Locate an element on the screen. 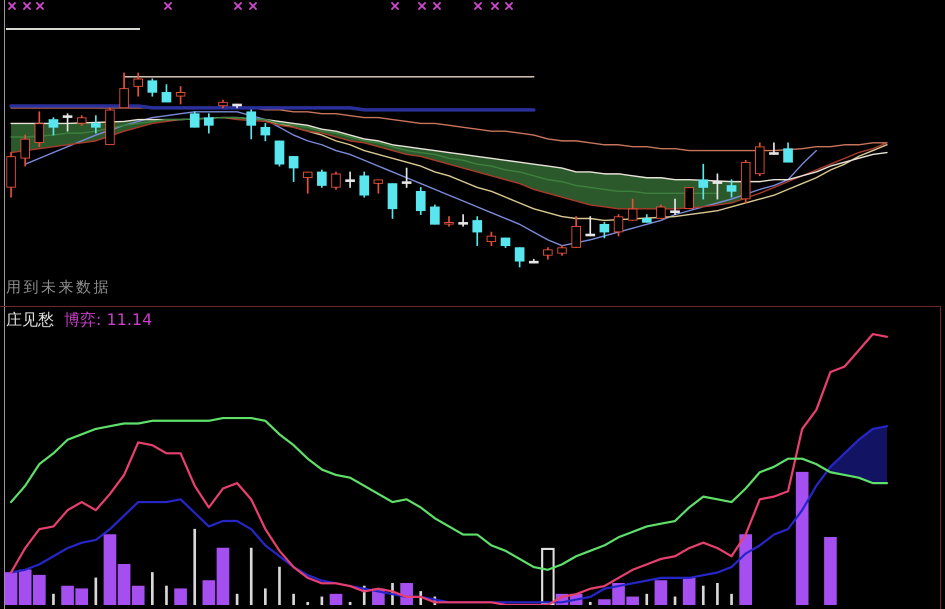  chart-title: 庄见愁 is located at coordinates (30, 320).